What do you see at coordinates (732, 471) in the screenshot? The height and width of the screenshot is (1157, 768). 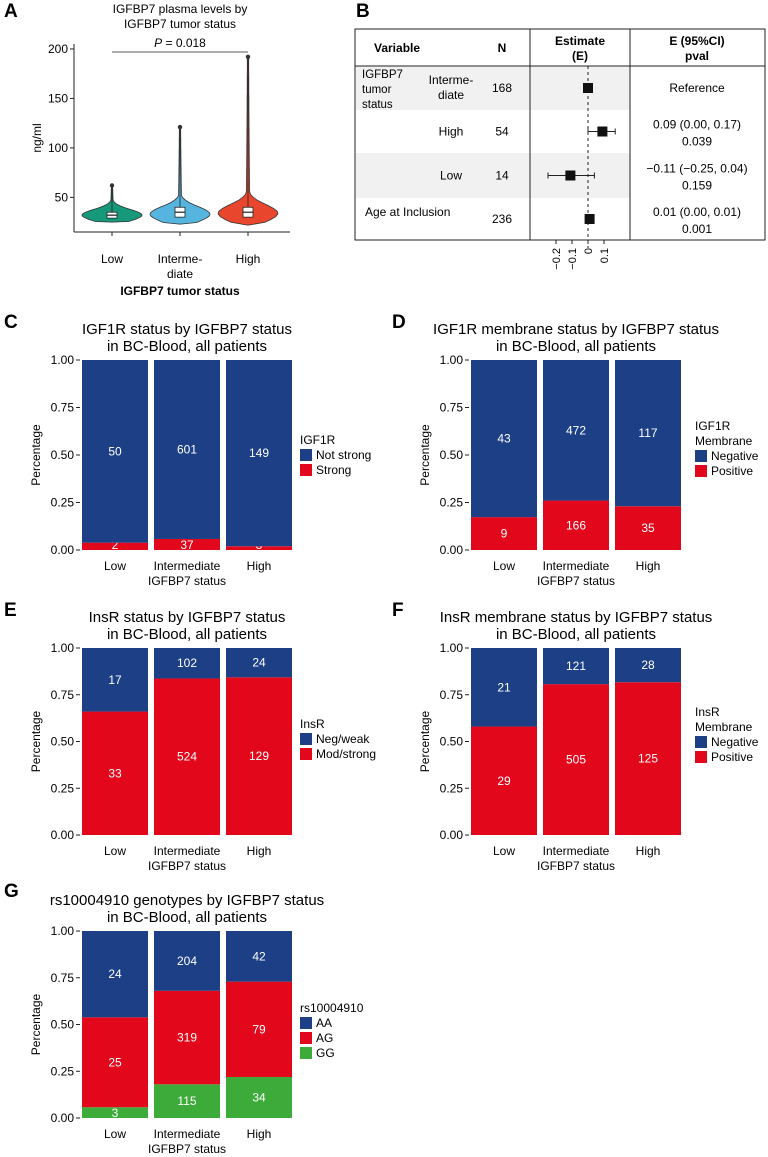 I see `legend-label: Positive` at bounding box center [732, 471].